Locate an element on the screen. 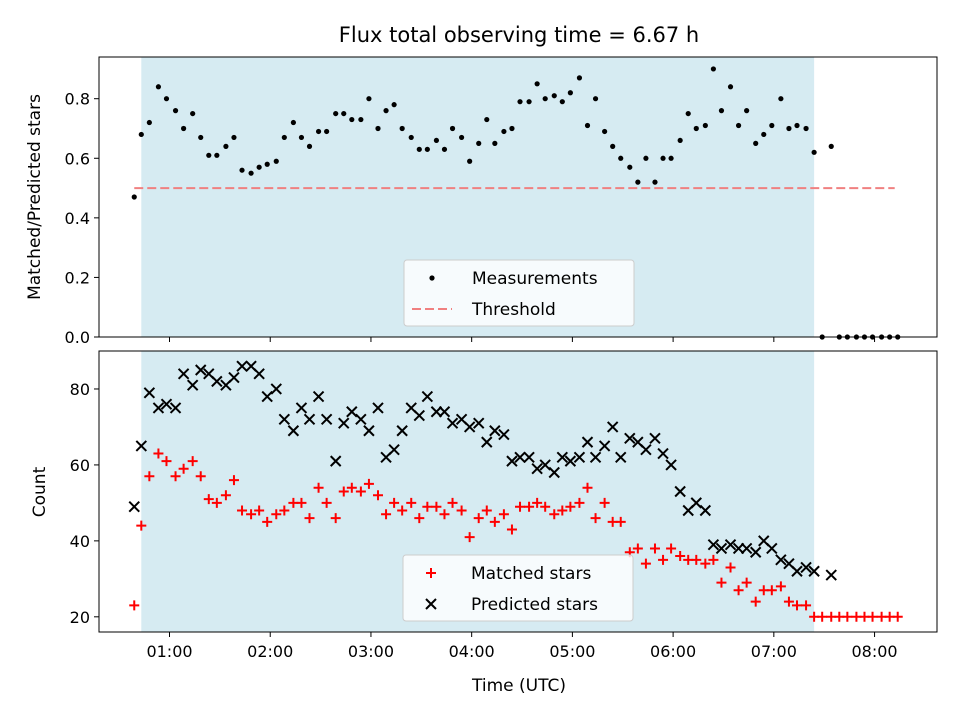  x-tick-label: 04:00 is located at coordinates (472, 651).